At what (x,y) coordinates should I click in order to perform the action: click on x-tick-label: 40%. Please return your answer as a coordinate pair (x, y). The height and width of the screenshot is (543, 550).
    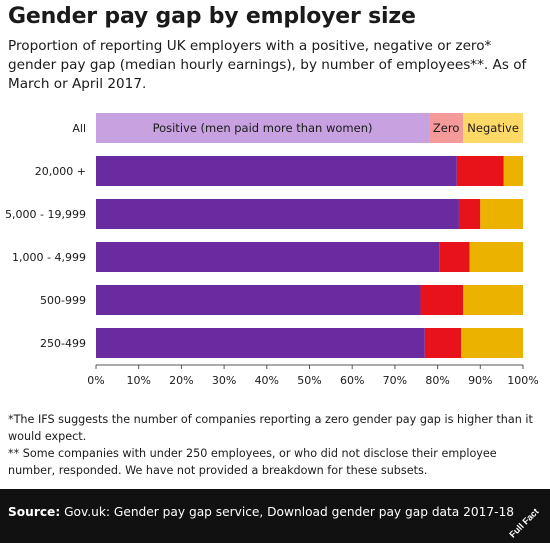
    Looking at the image, I should click on (267, 380).